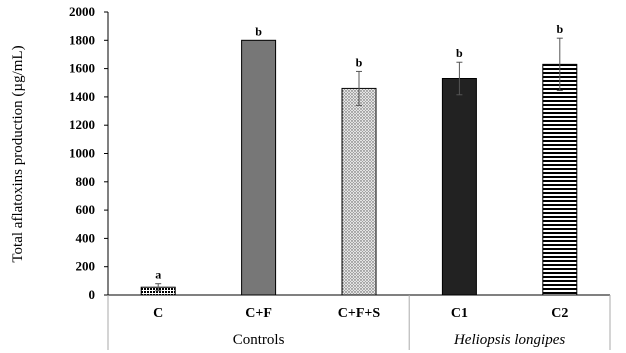 The image size is (626, 353). Describe the element at coordinates (86, 237) in the screenshot. I see `y-tick-label: 400` at that location.